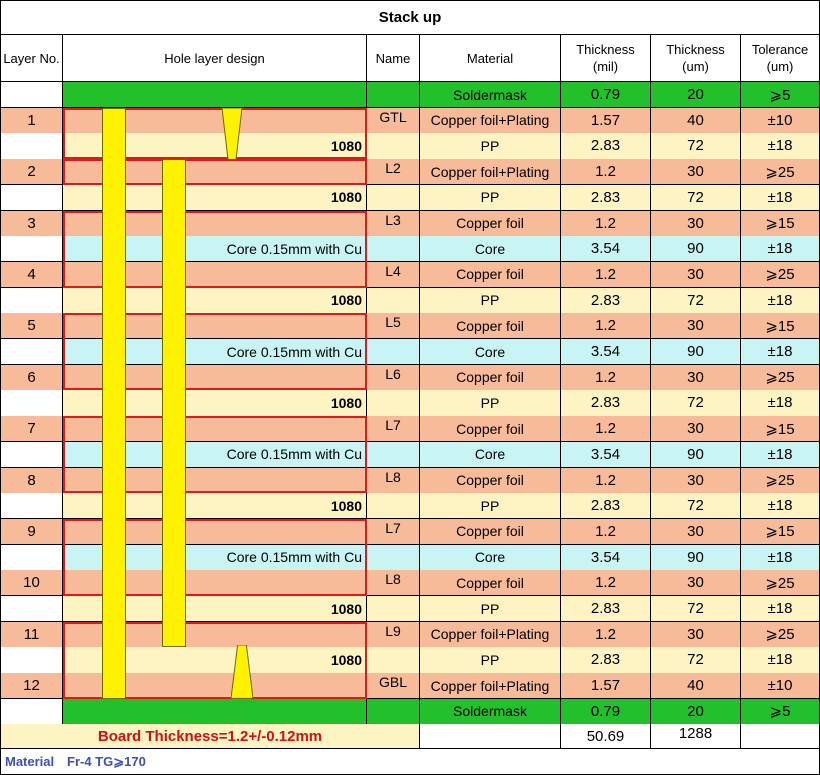 The width and height of the screenshot is (820, 775). I want to click on row-14-layer: 7, so click(32, 429).